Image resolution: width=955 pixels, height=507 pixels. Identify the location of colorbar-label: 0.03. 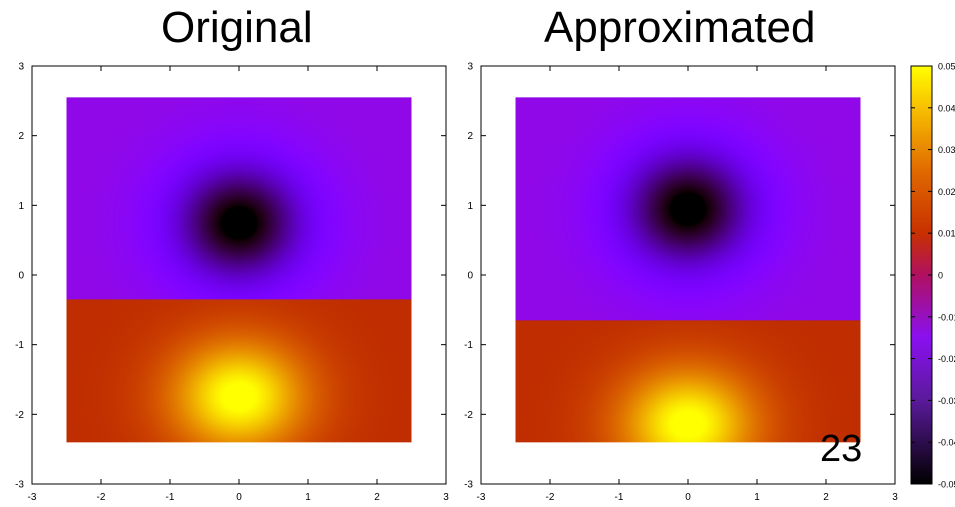
(946, 150).